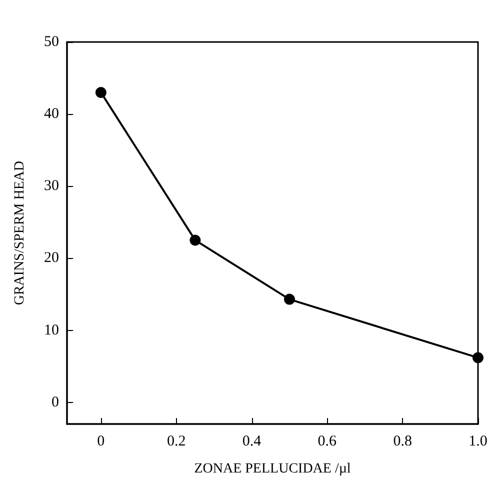 This screenshot has width=491, height=490. What do you see at coordinates (51, 330) in the screenshot?
I see `y-tick-label: 10` at bounding box center [51, 330].